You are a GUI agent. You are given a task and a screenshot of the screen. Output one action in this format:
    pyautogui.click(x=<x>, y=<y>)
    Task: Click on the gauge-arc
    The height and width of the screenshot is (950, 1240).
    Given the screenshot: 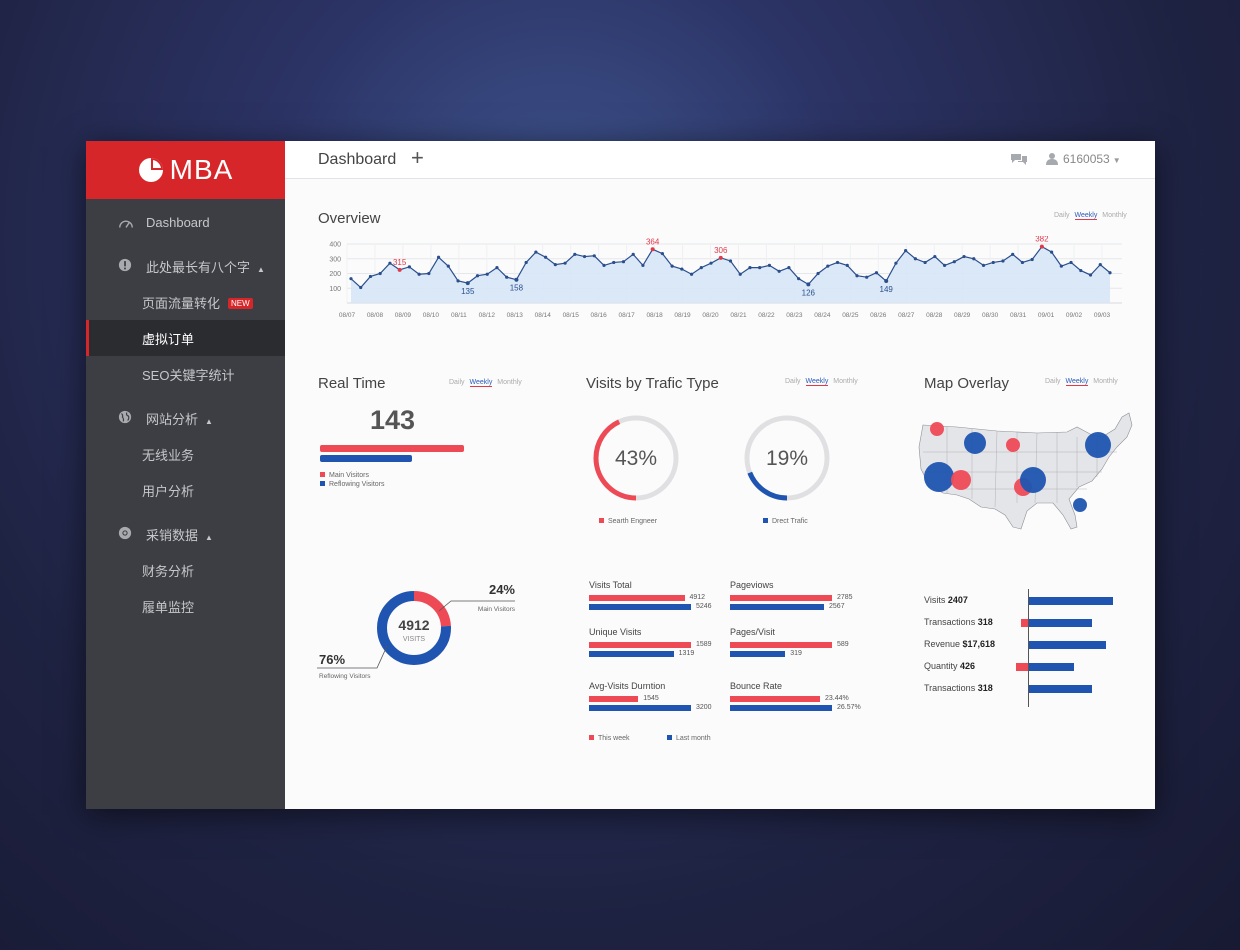 What is the action you would take?
    pyautogui.click(x=636, y=458)
    